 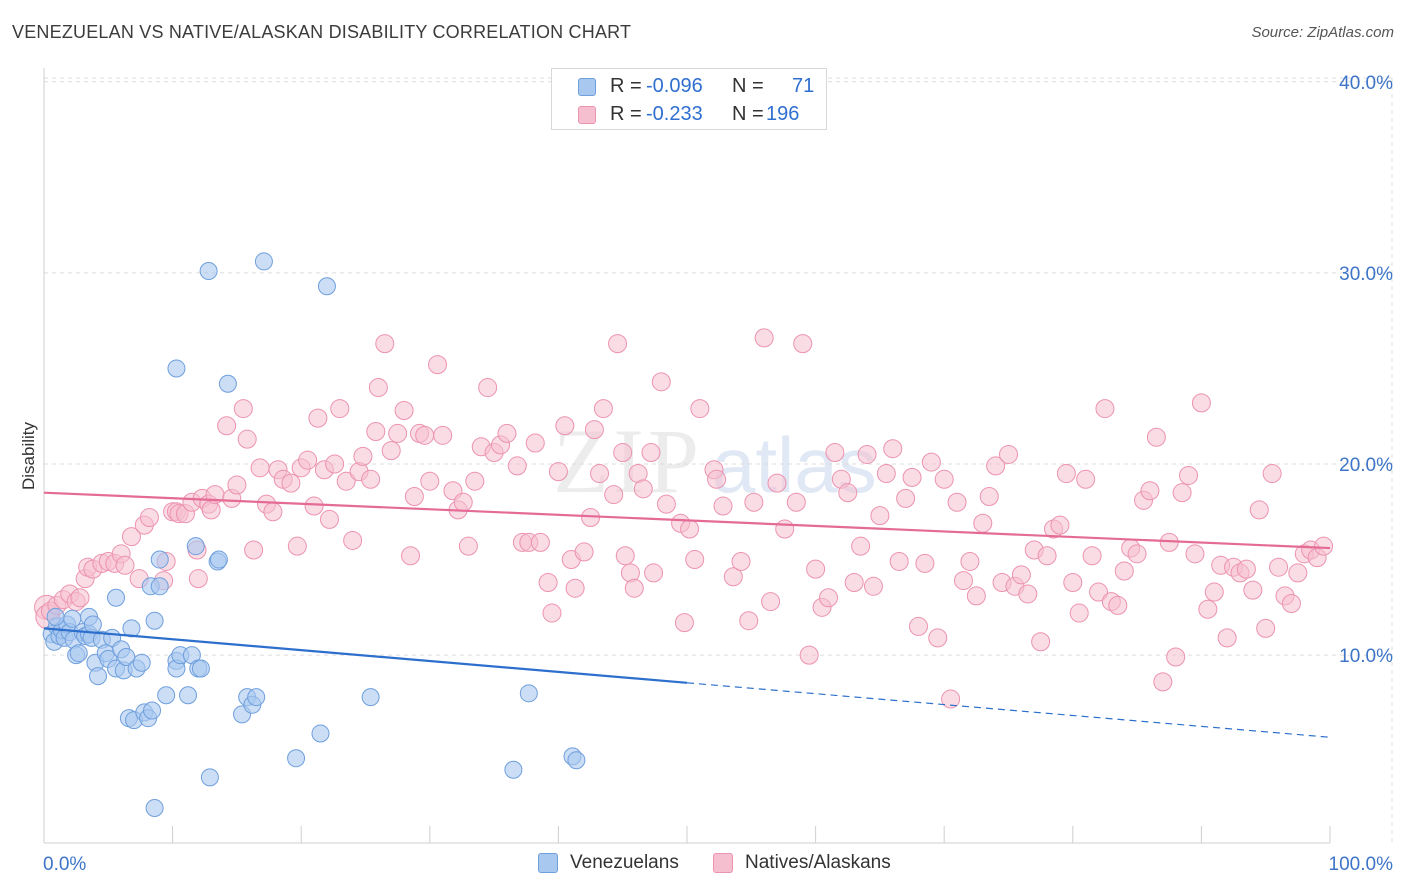 What do you see at coordinates (803, 86) in the screenshot?
I see `n-value: 71` at bounding box center [803, 86].